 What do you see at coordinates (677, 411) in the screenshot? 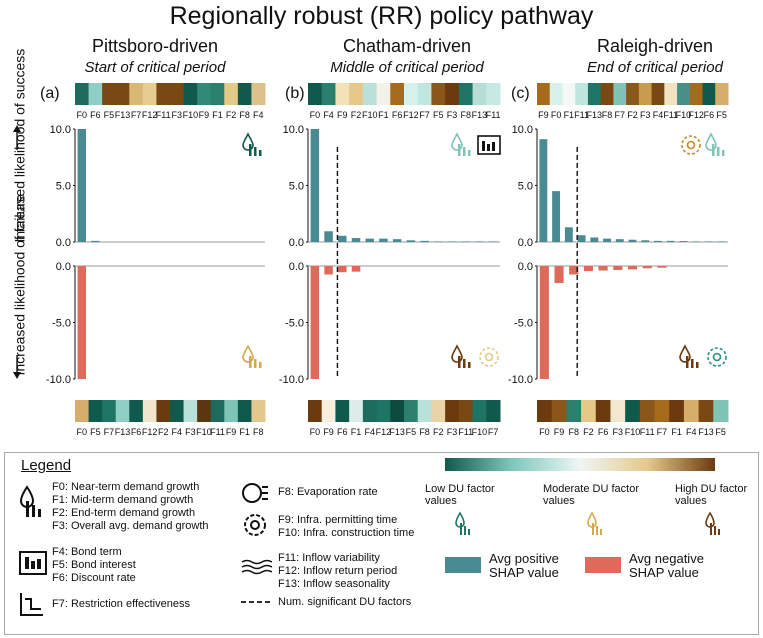
I see `bottom-strip-cell-F1` at bounding box center [677, 411].